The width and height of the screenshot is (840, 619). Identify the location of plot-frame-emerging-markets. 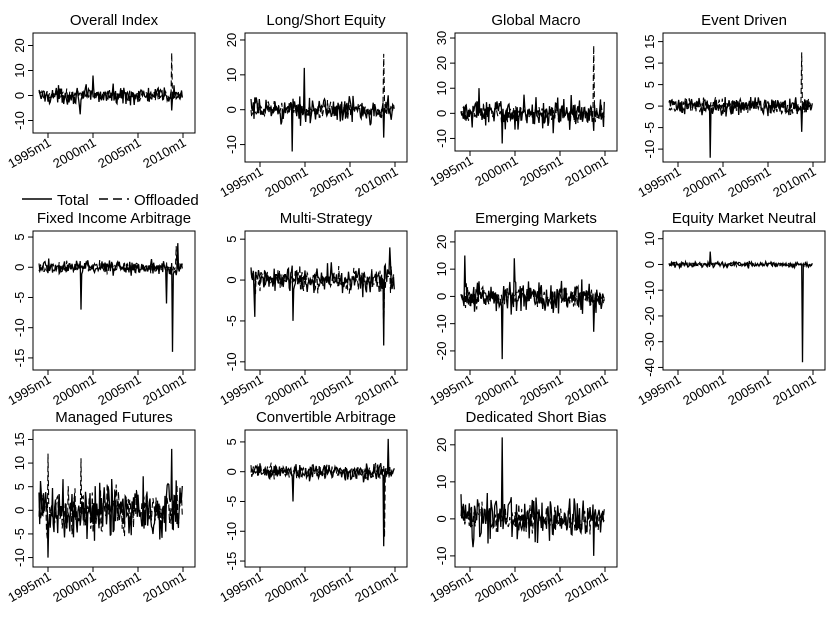
(536, 300).